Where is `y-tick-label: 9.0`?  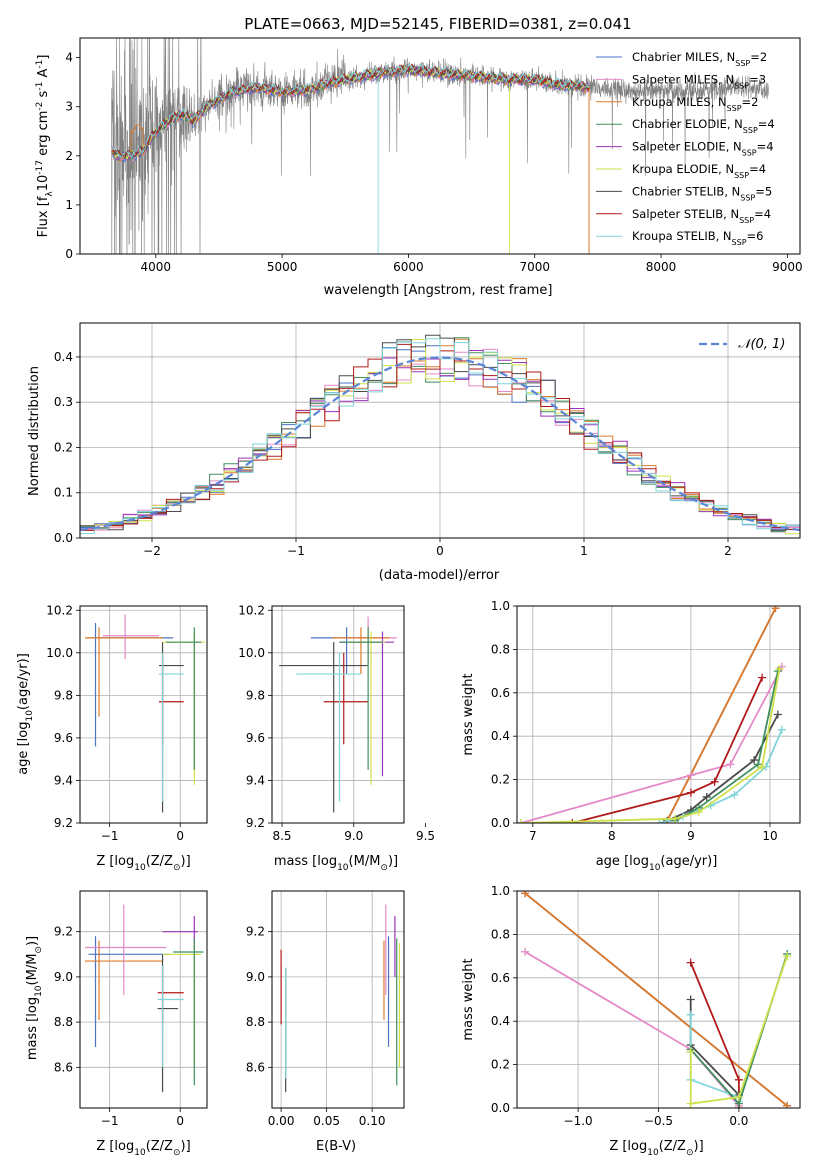
y-tick-label: 9.0 is located at coordinates (63, 977).